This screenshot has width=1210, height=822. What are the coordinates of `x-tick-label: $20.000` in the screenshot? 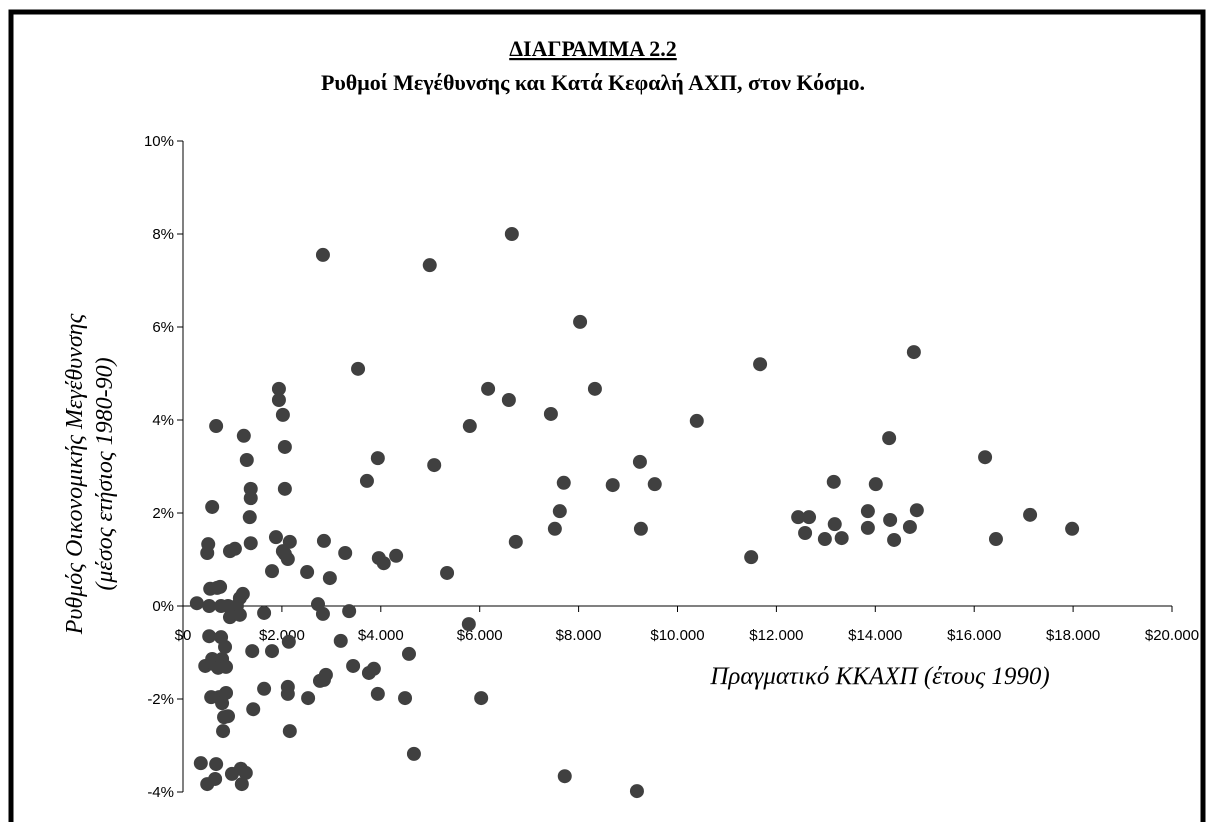 It's located at (1172, 635).